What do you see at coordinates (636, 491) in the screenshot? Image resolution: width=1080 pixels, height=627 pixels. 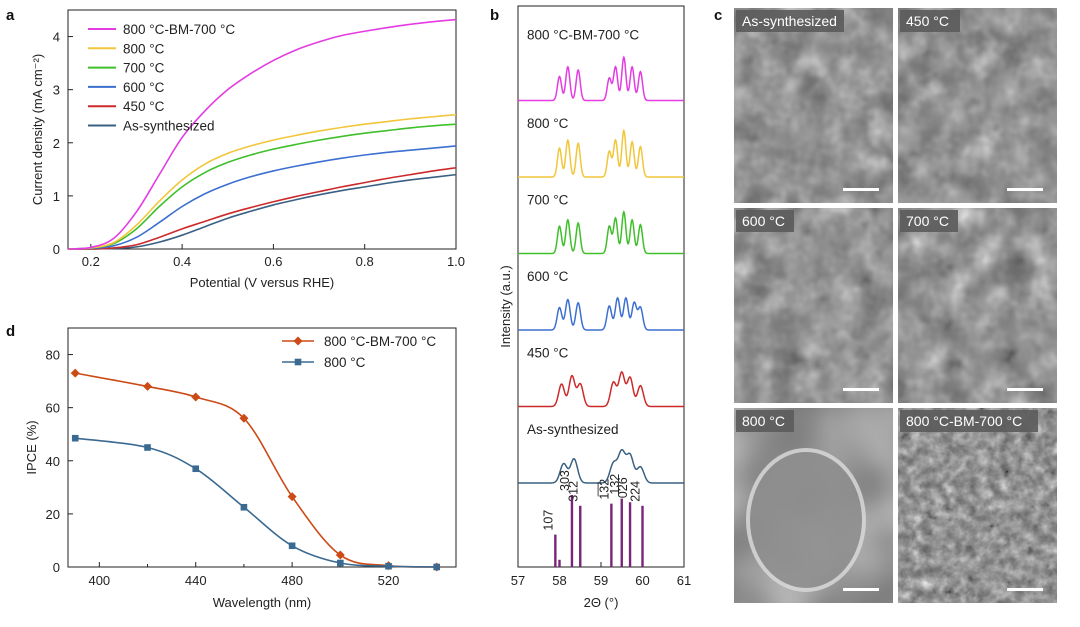 I see `miller-index-label: 224` at bounding box center [636, 491].